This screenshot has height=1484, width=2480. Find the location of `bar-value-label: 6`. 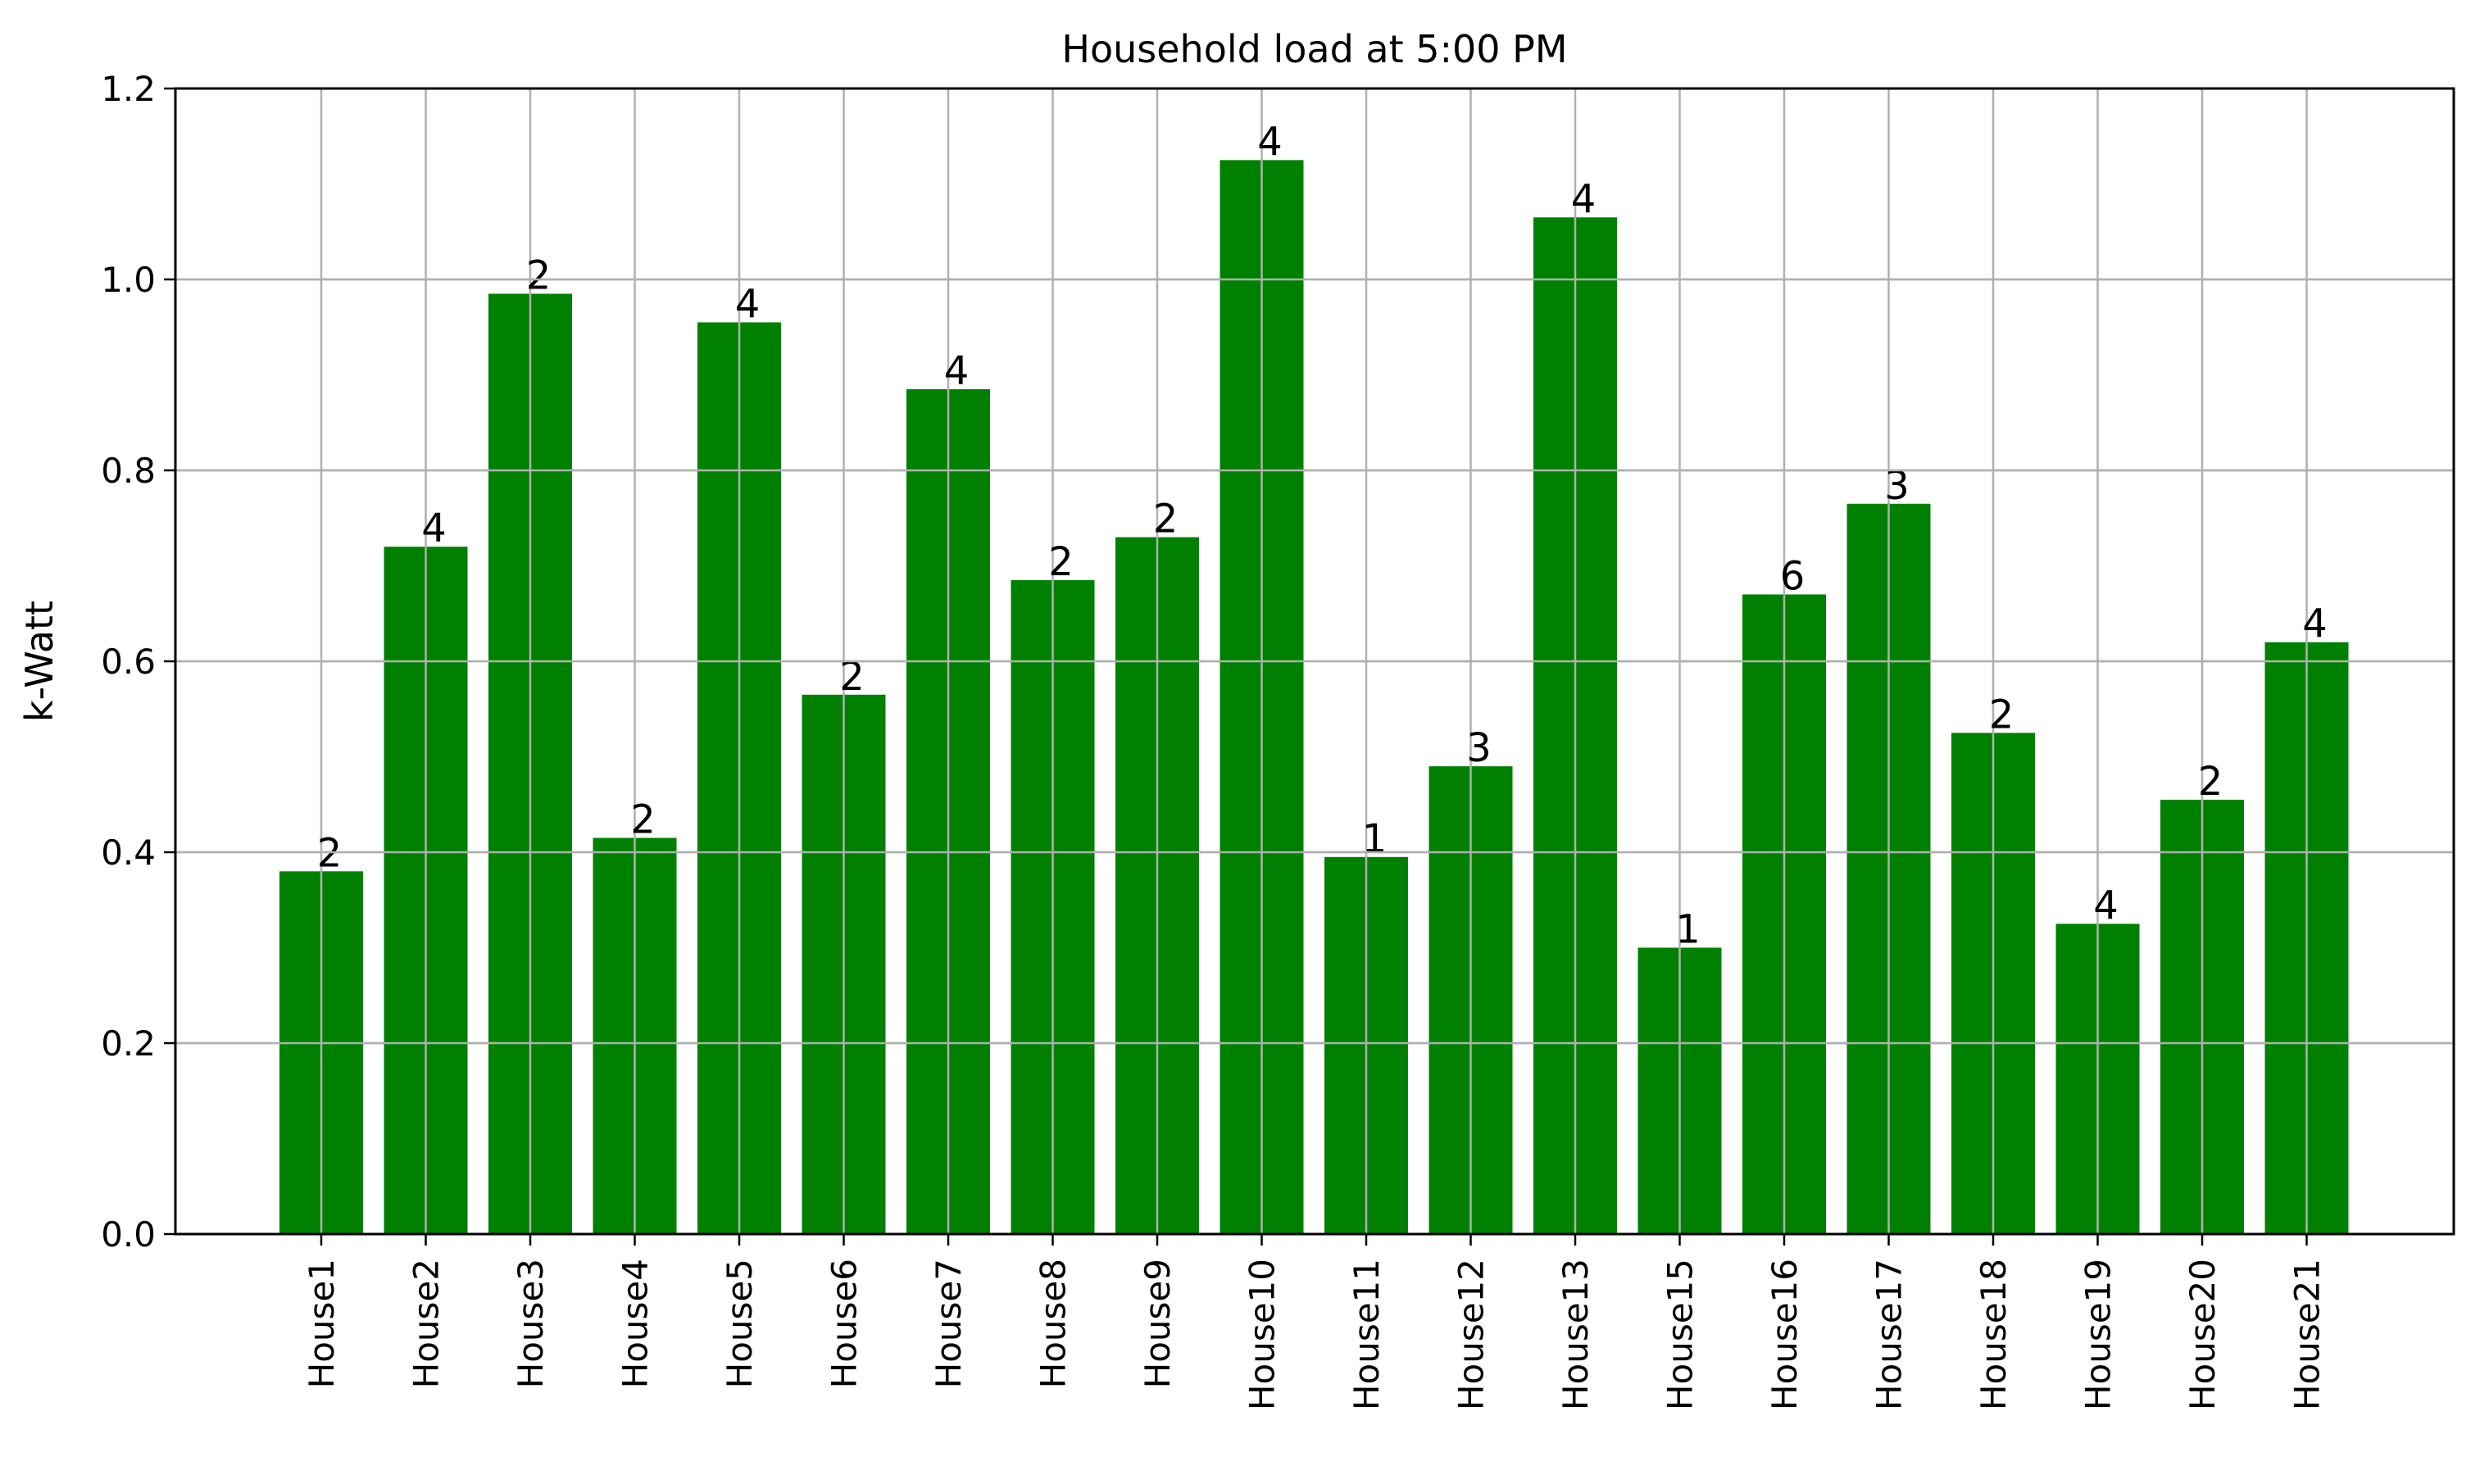

bar-value-label: 6 is located at coordinates (1793, 576).